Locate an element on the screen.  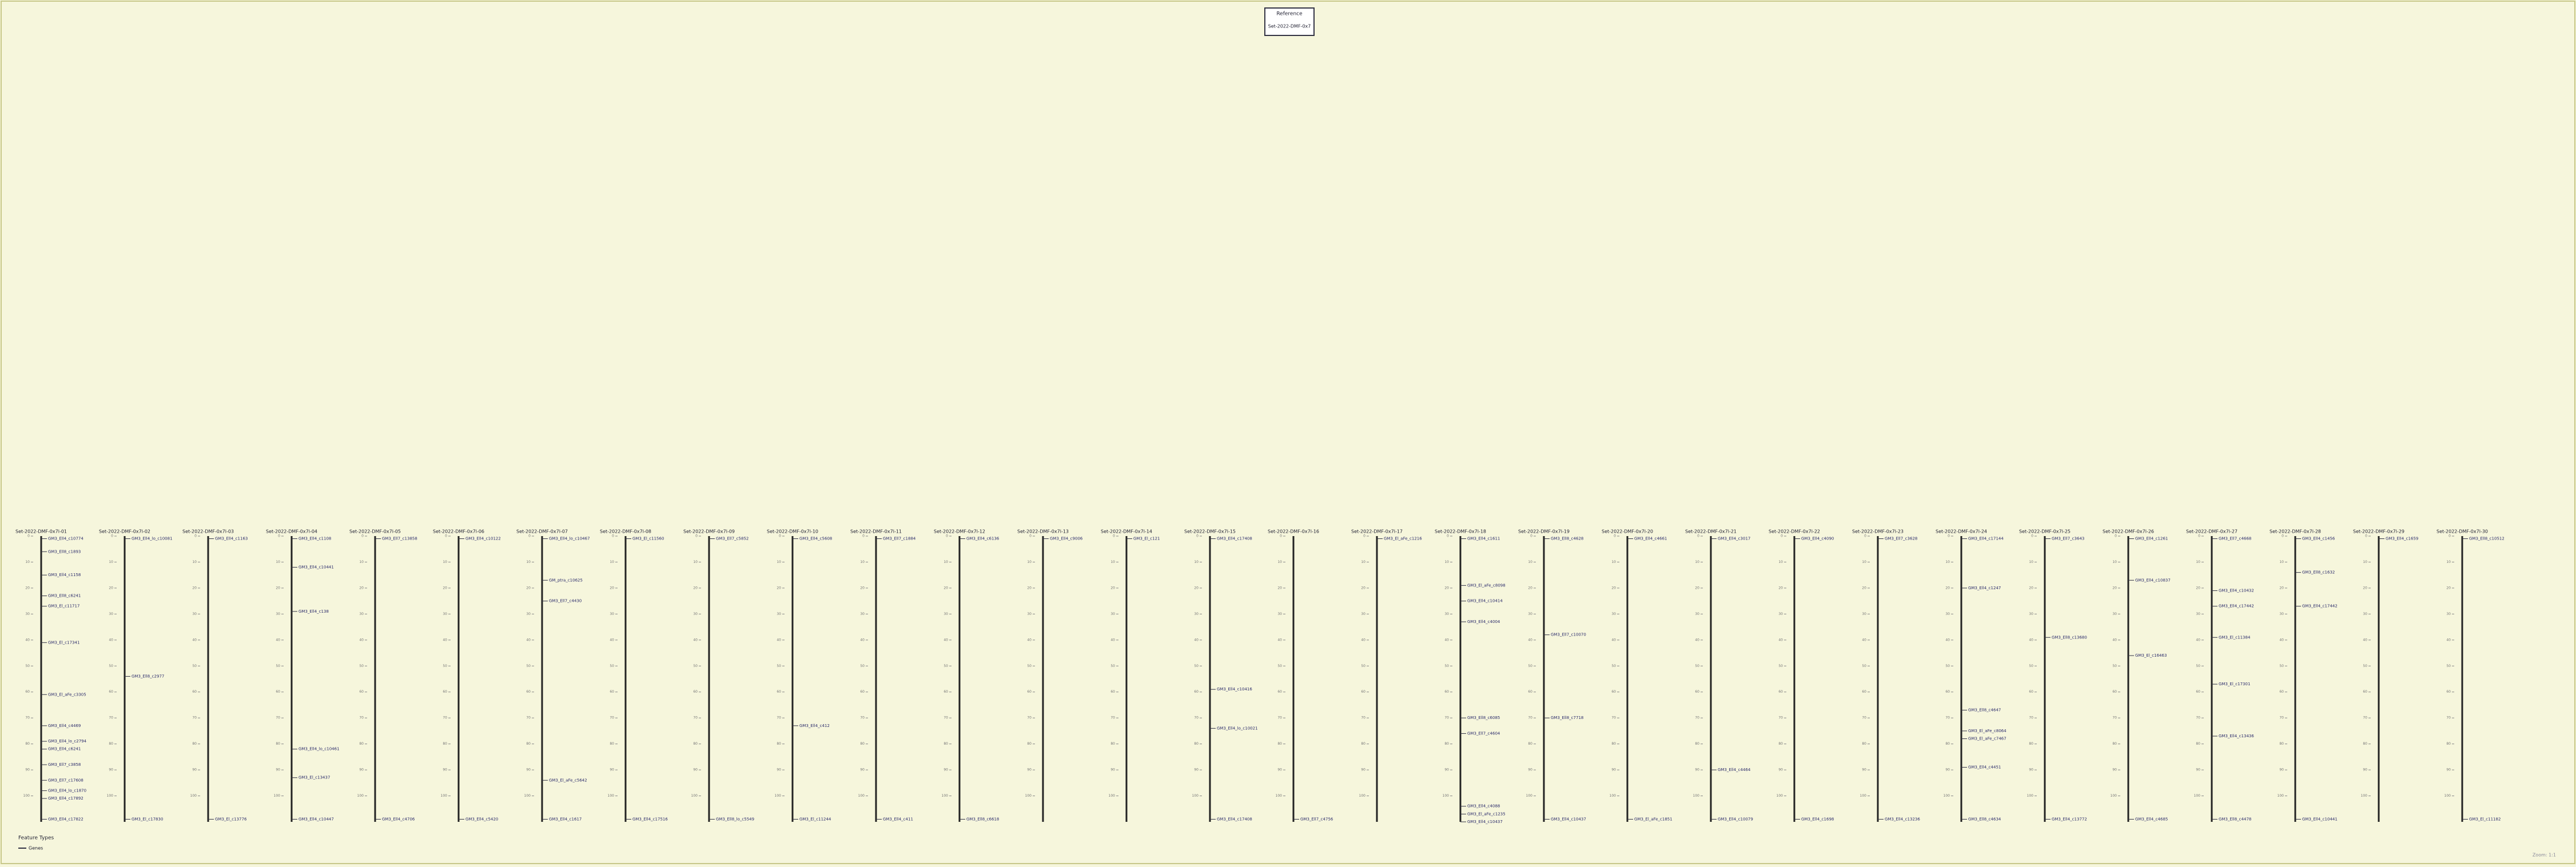
marker-label: GM3_Ell4_c13772 is located at coordinates (2069, 819).